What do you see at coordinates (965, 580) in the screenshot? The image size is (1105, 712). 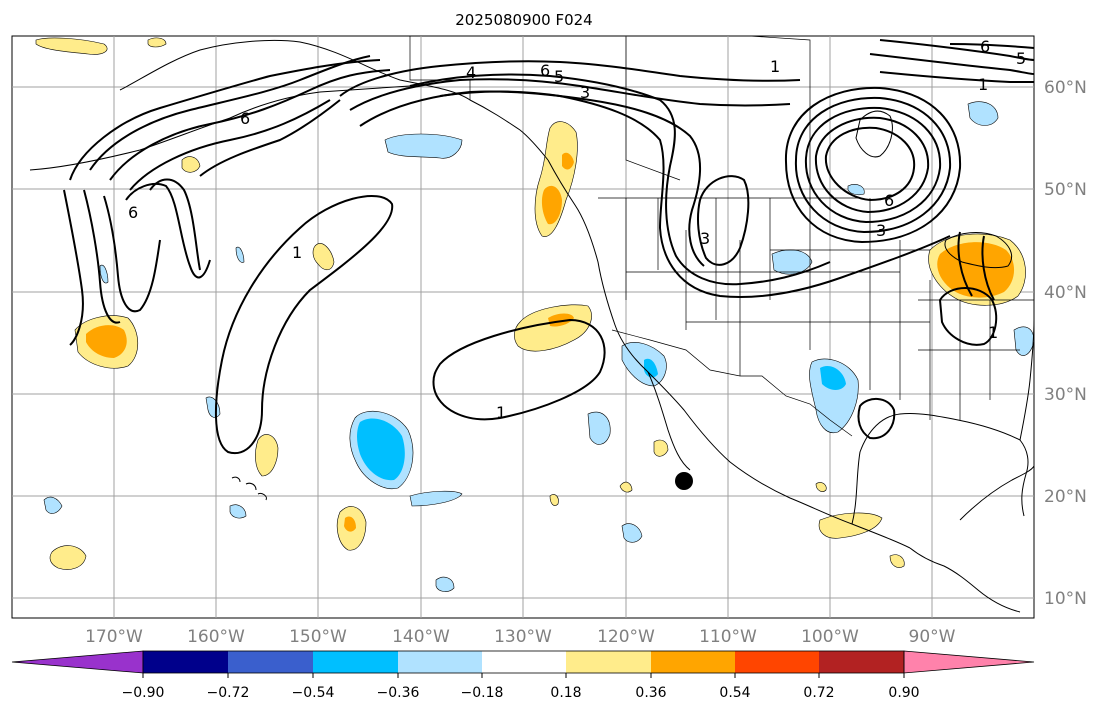 I see `coastline-central-america` at bounding box center [965, 580].